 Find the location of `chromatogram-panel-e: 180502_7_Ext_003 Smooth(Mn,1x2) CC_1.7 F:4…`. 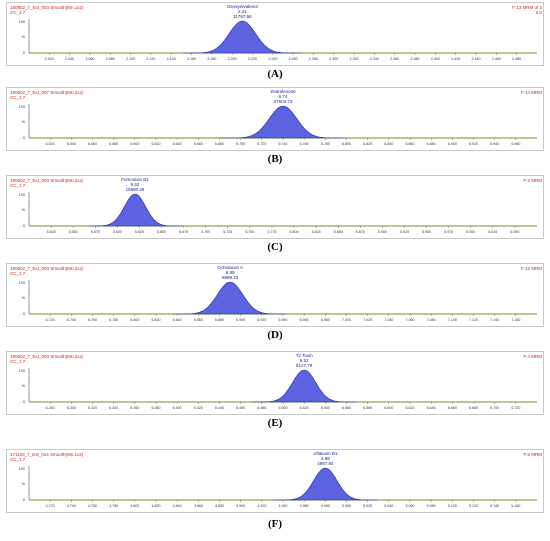

chromatogram-panel-e: 180502_7_Ext_003 Smooth(Mn,1x2) CC_1.7 F:4… is located at coordinates (275, 383).